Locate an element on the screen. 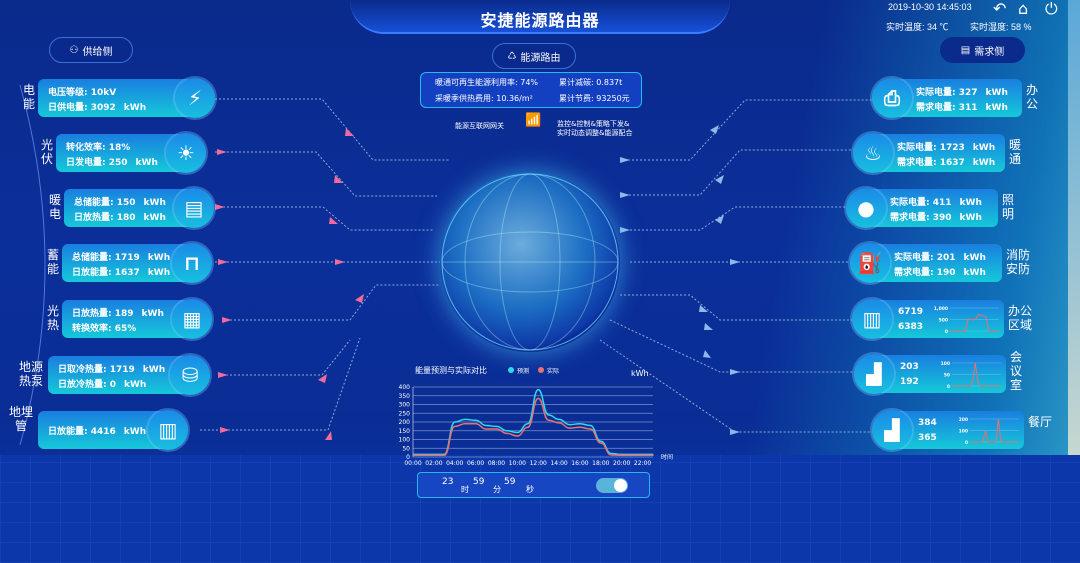 This screenshot has width=1080, height=563. printer-icon: ⎙ is located at coordinates (892, 98).